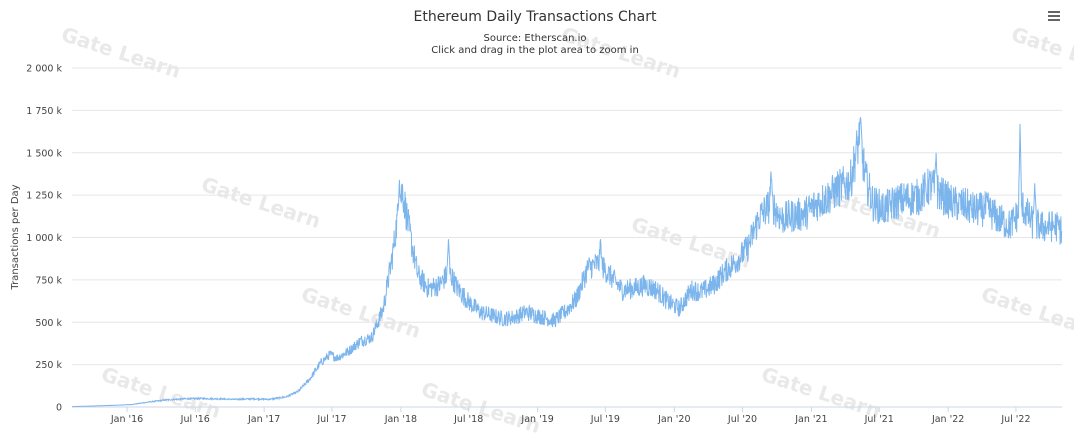 The width and height of the screenshot is (1074, 446). What do you see at coordinates (468, 419) in the screenshot?
I see `x-tick-label: Jul '18` at bounding box center [468, 419].